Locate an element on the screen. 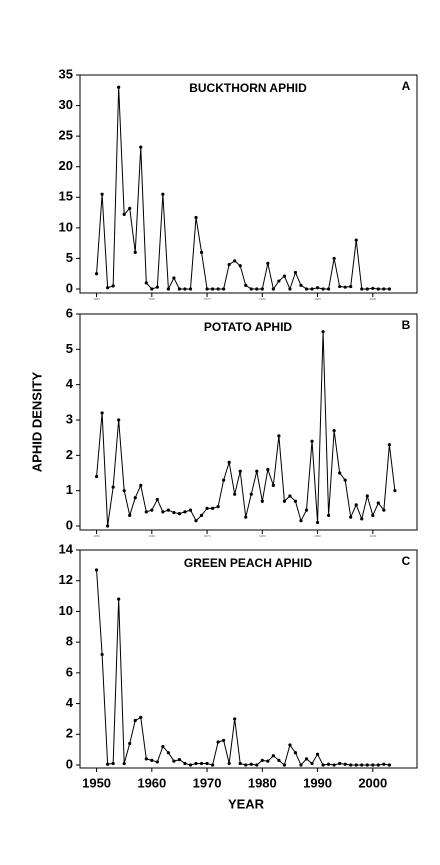 The height and width of the screenshot is (865, 440). y-tick-label: 4 is located at coordinates (70, 383).